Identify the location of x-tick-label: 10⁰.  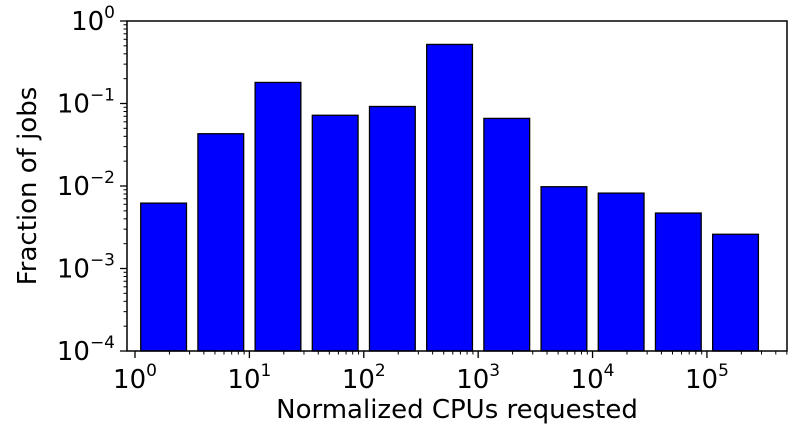
(135, 378).